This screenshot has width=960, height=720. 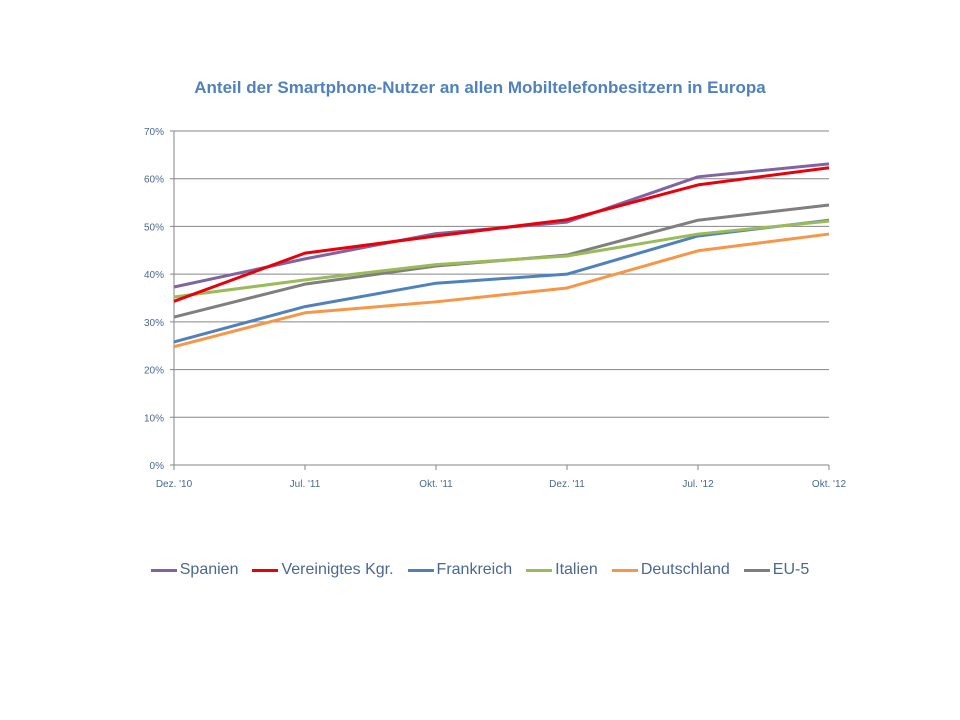 I want to click on legend-item: EU-5, so click(x=776, y=570).